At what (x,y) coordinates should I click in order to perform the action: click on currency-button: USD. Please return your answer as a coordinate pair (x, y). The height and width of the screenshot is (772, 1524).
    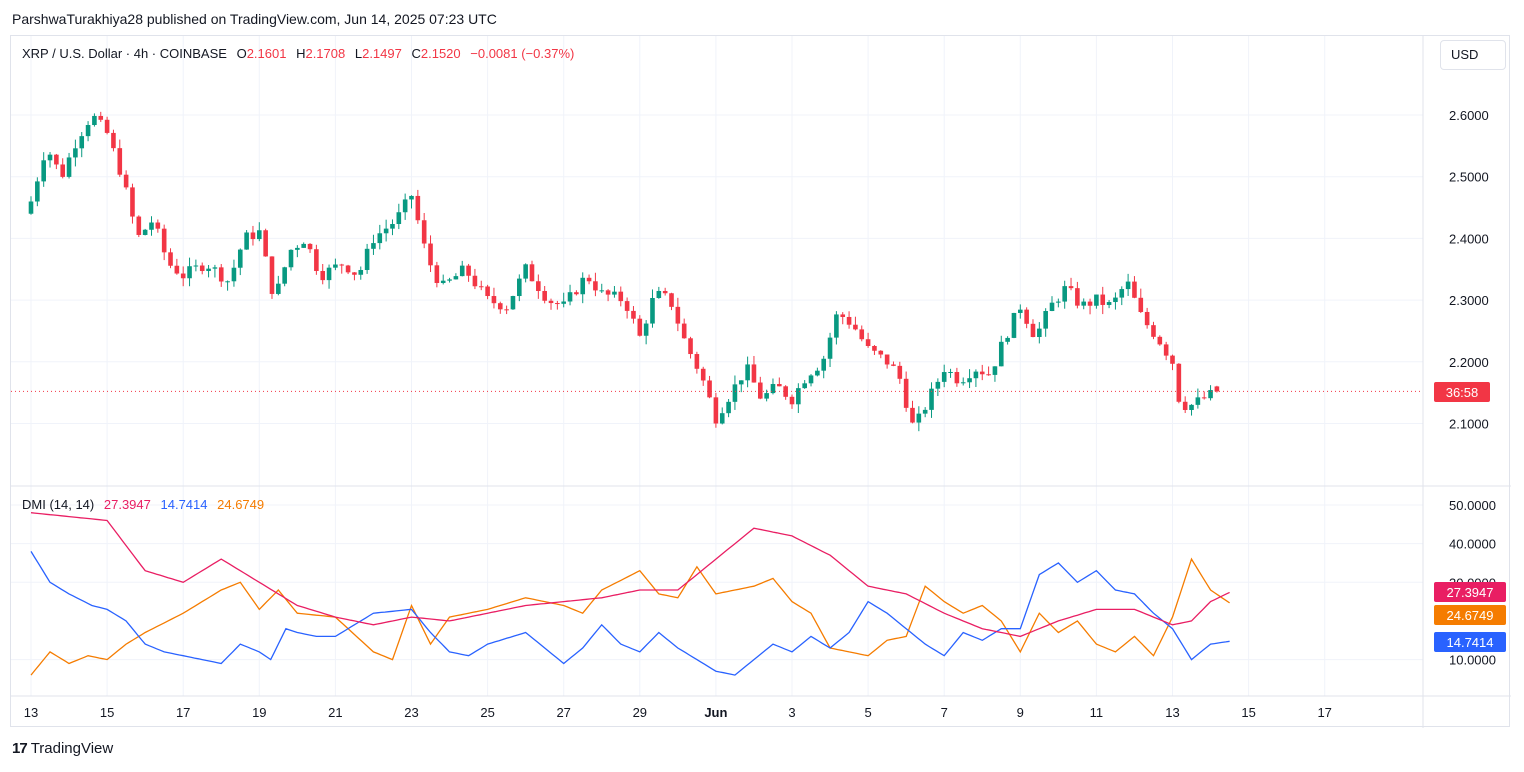
    Looking at the image, I should click on (1473, 55).